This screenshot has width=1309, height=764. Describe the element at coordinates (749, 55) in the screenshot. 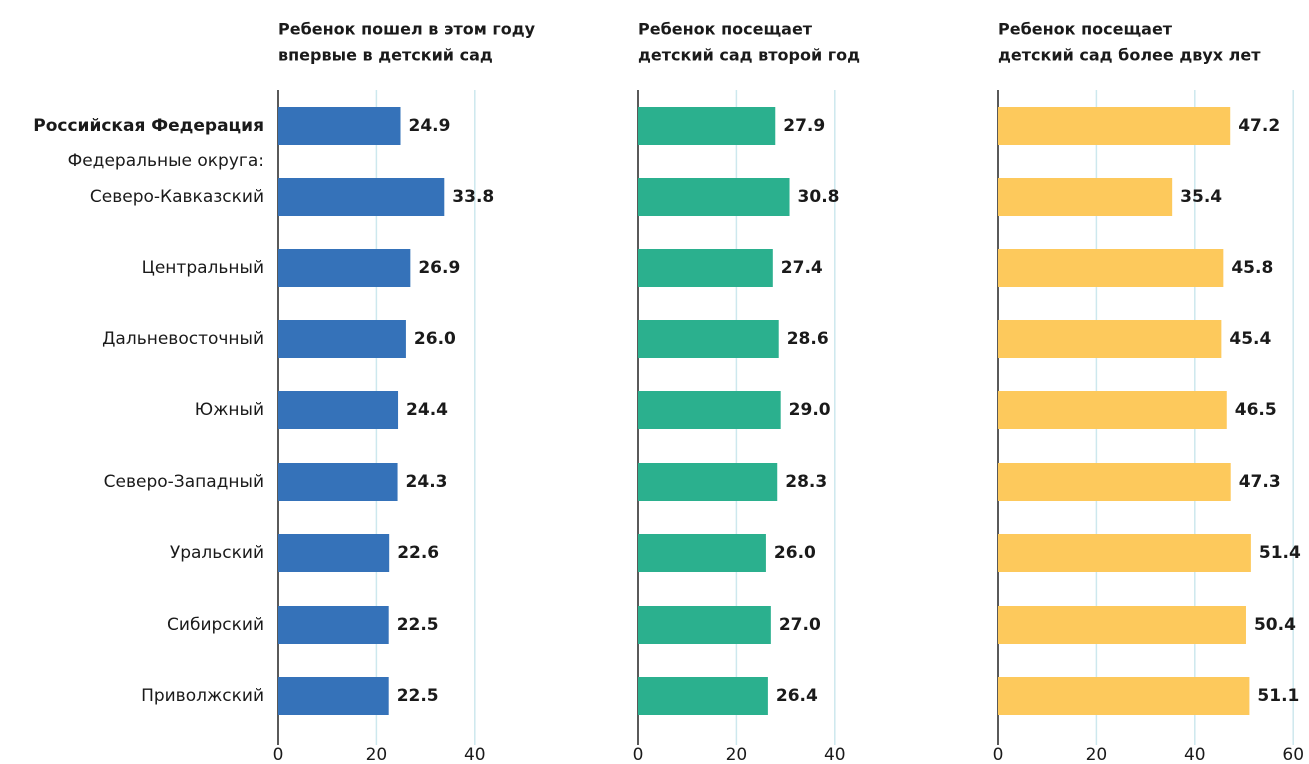

I see `panel-title: детский сад второй год` at that location.